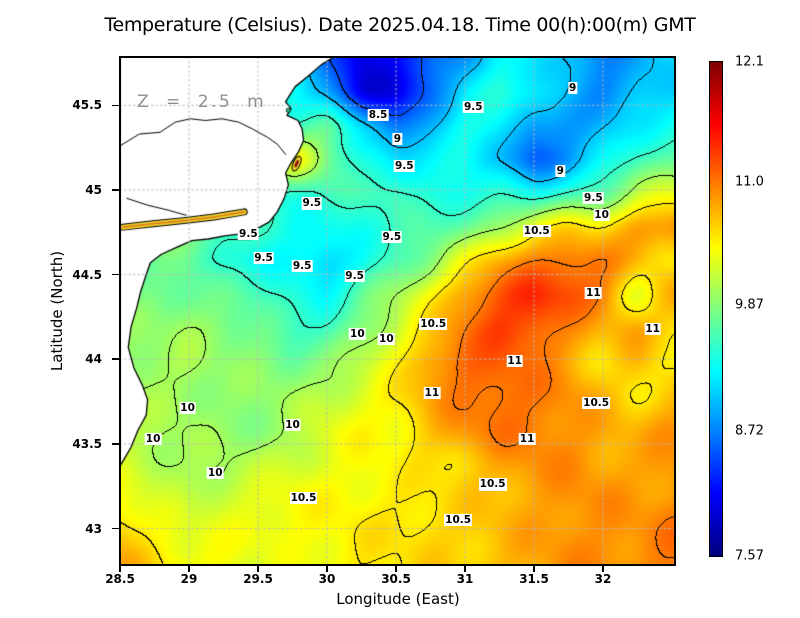 This screenshot has height=618, width=800. I want to click on x-tick-label: 30, so click(327, 579).